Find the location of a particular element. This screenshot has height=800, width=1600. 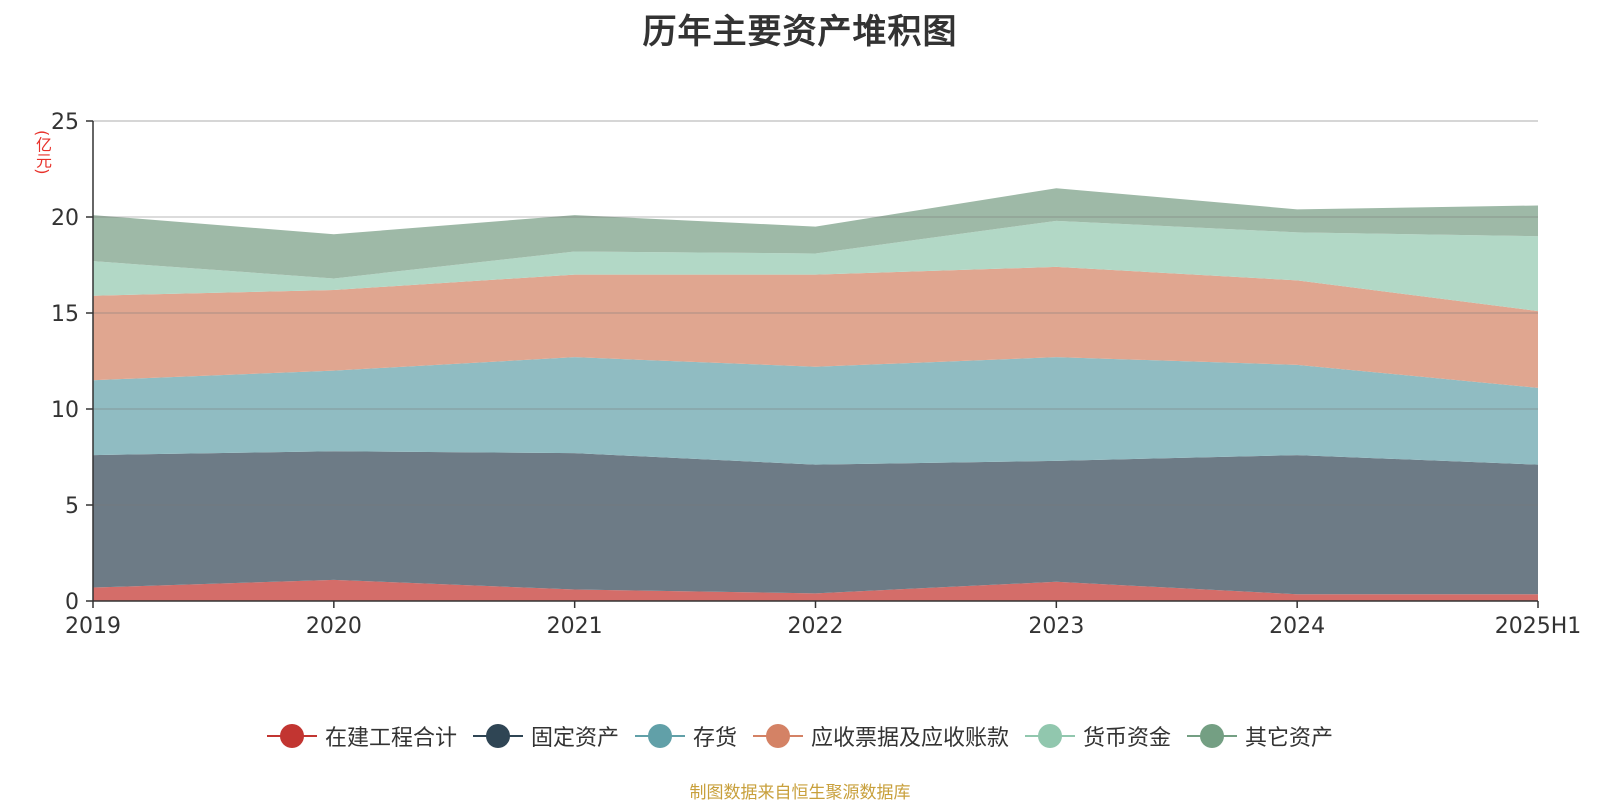

y-tick-label: 0 is located at coordinates (72, 602).